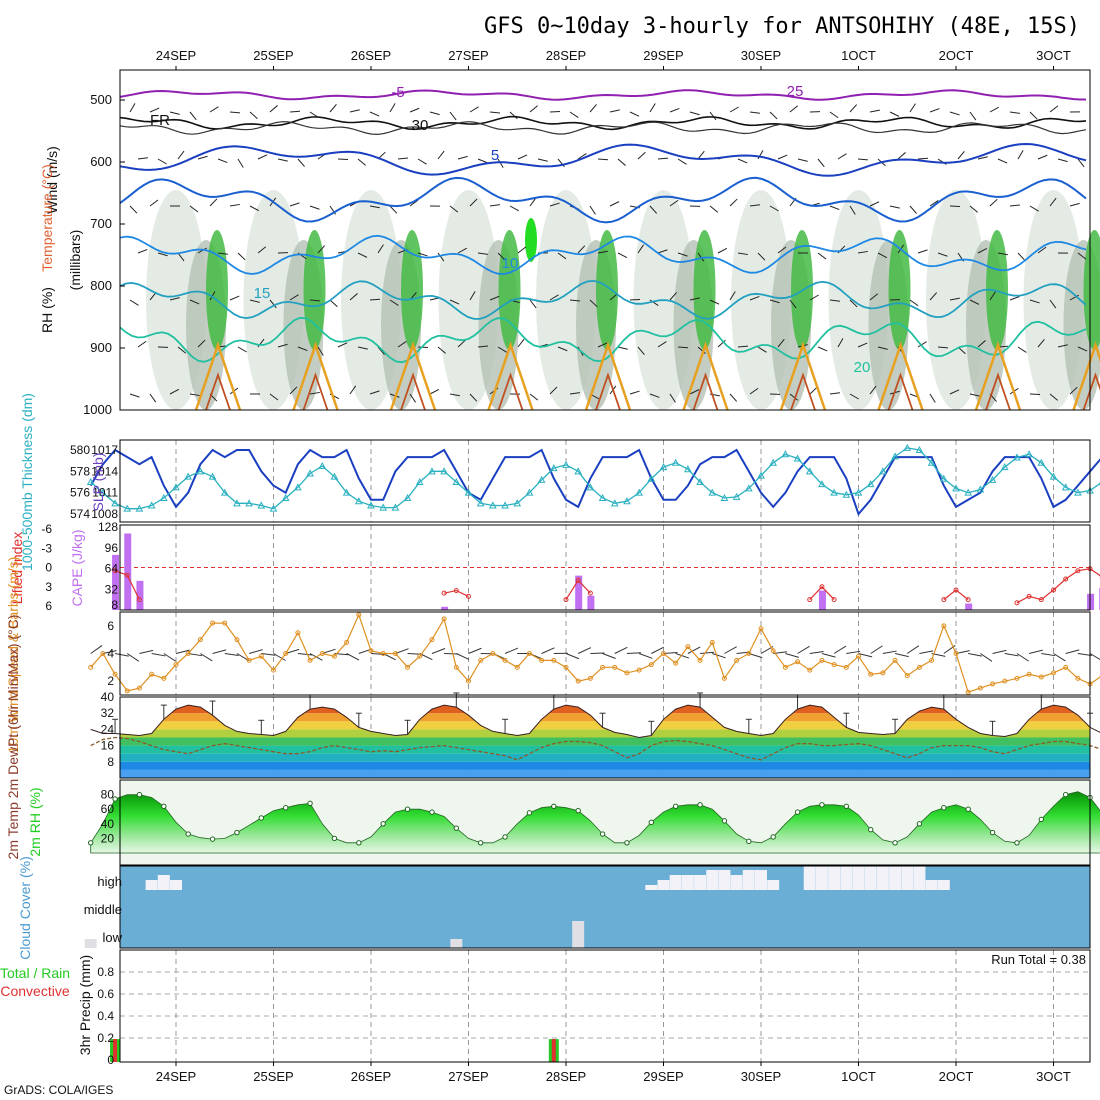  Describe the element at coordinates (858, 1076) in the screenshot. I see `date-label-bottom: 1OCT` at that location.